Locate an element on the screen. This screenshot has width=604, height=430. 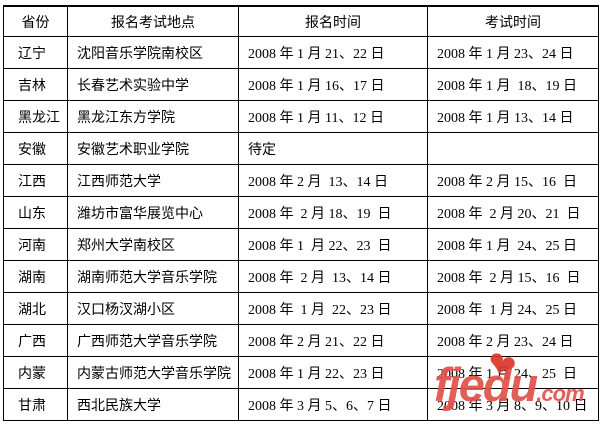
cell-province: 广西 is located at coordinates (35, 340).